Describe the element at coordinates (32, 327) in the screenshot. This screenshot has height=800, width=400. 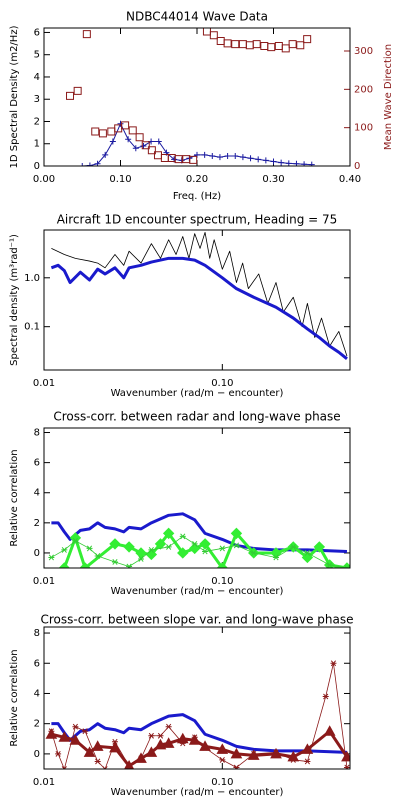
I see `y-tick-label: 0.1` at that location.